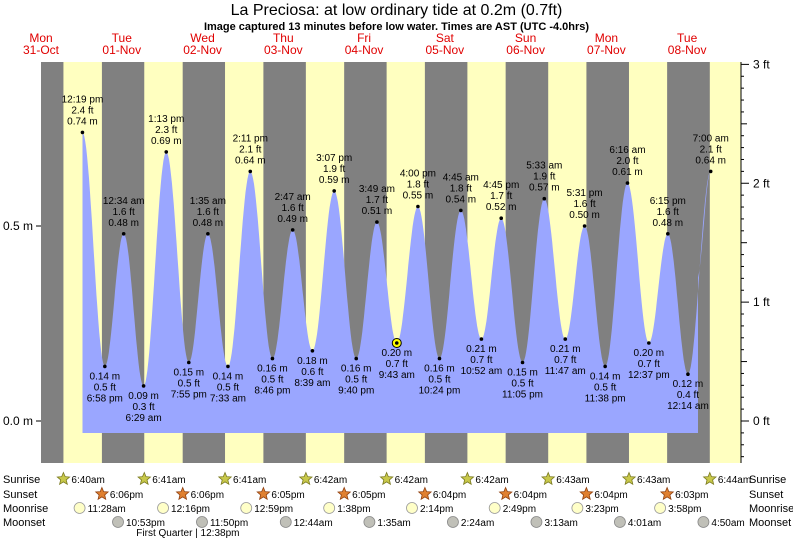 The image size is (793, 539). Describe the element at coordinates (725, 262) in the screenshot. I see `day-band` at that location.